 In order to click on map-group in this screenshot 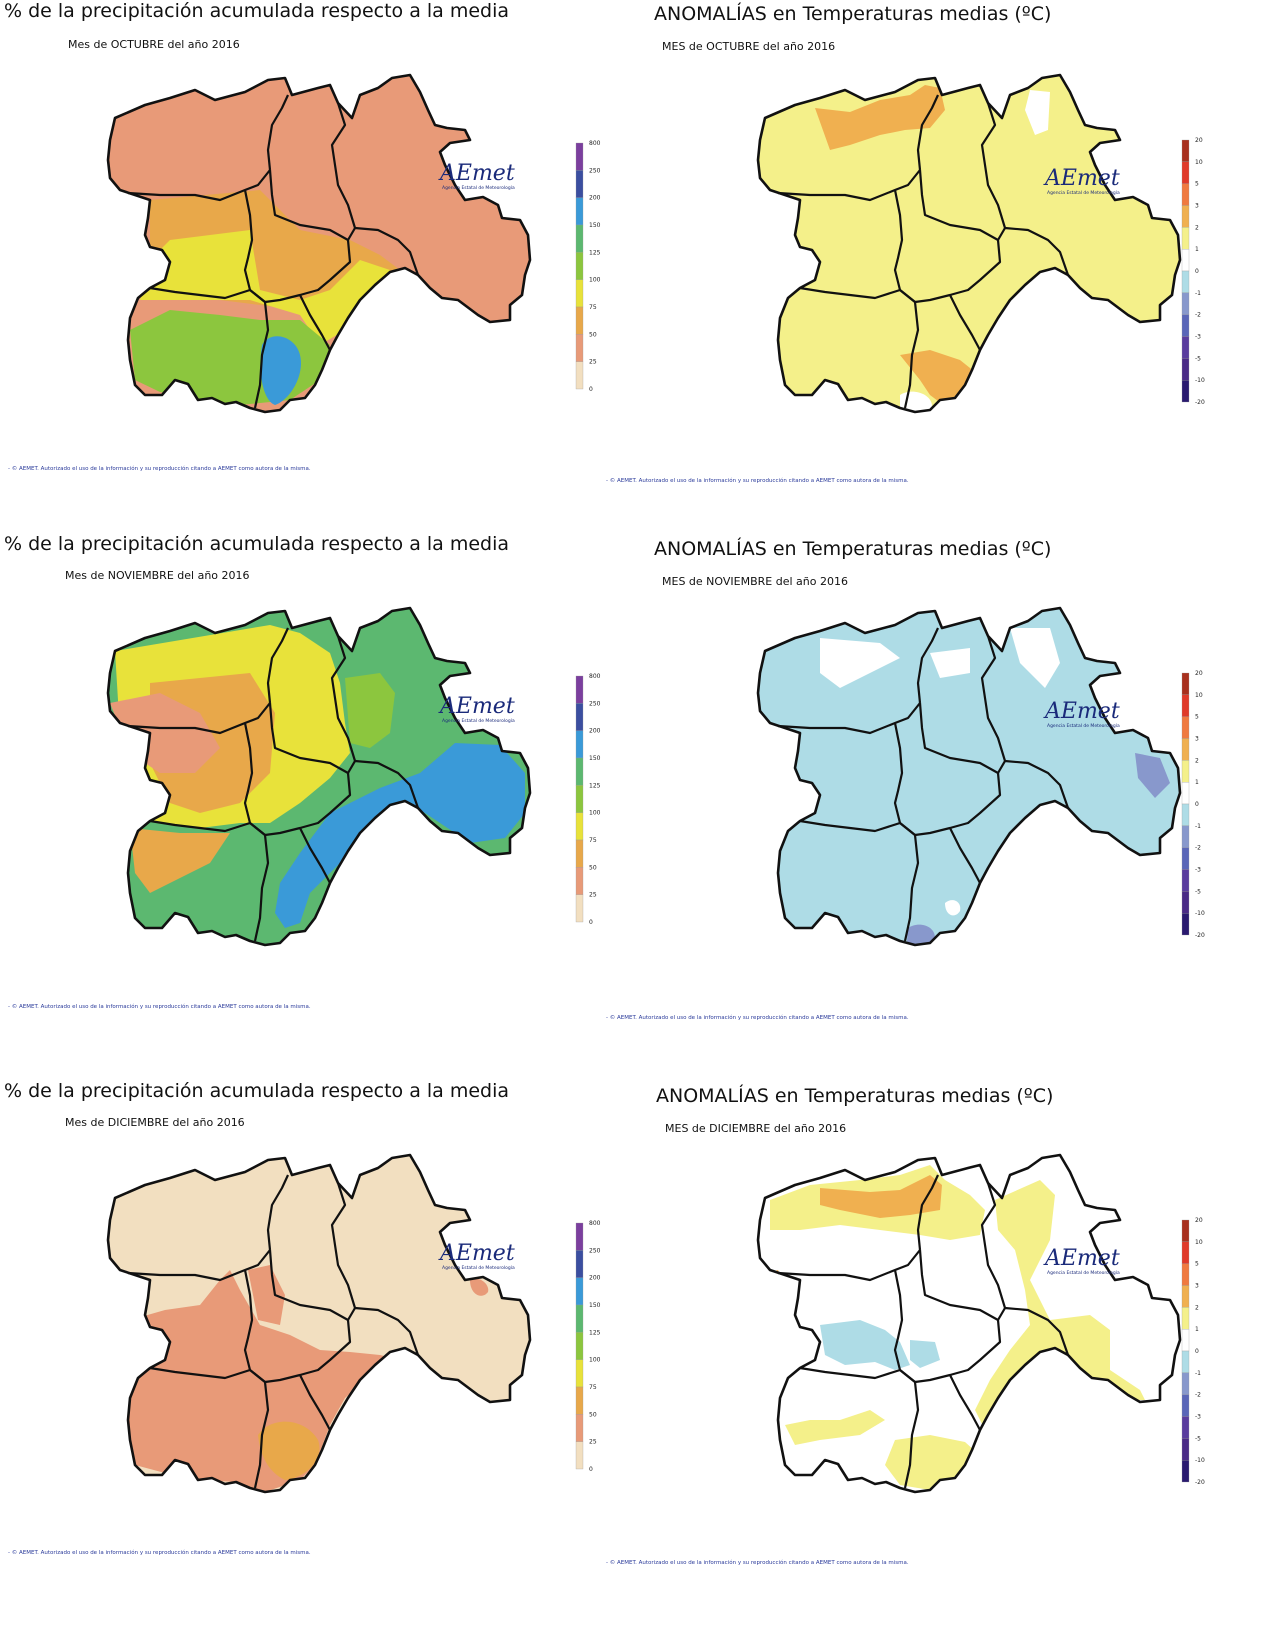, I will do `click(969, 1323)`.